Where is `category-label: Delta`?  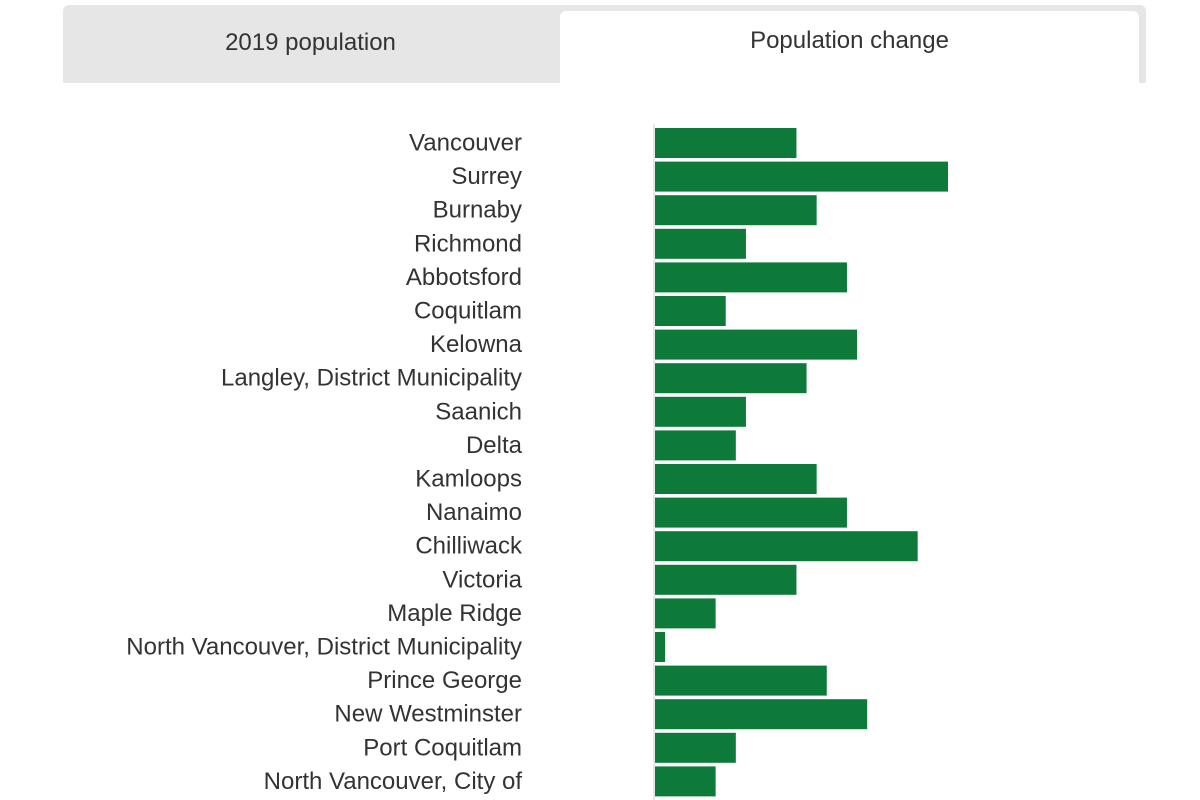 category-label: Delta is located at coordinates (494, 445).